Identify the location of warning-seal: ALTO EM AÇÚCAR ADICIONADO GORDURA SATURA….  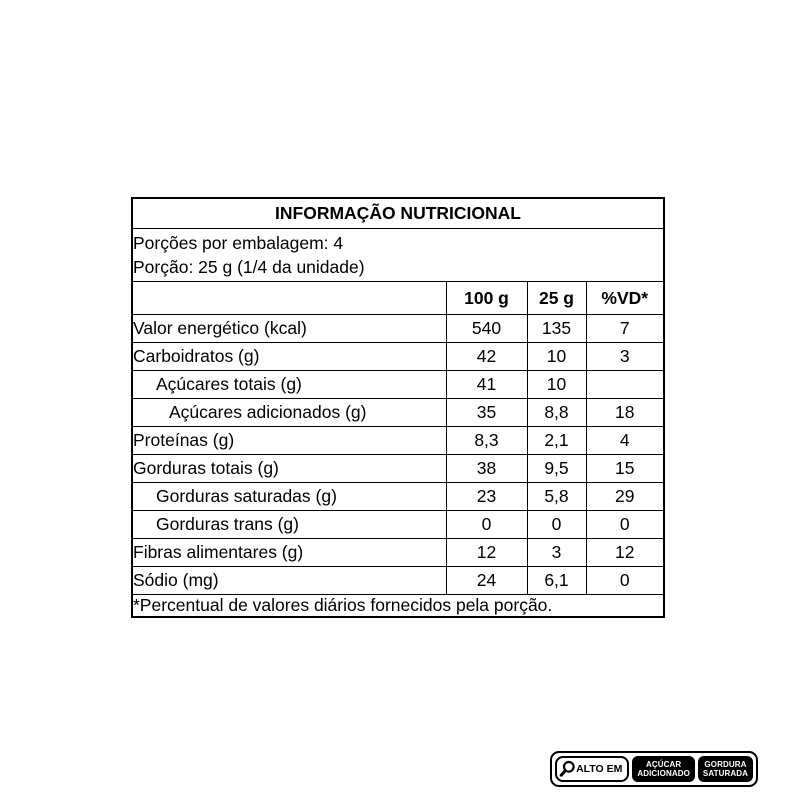
(654, 769).